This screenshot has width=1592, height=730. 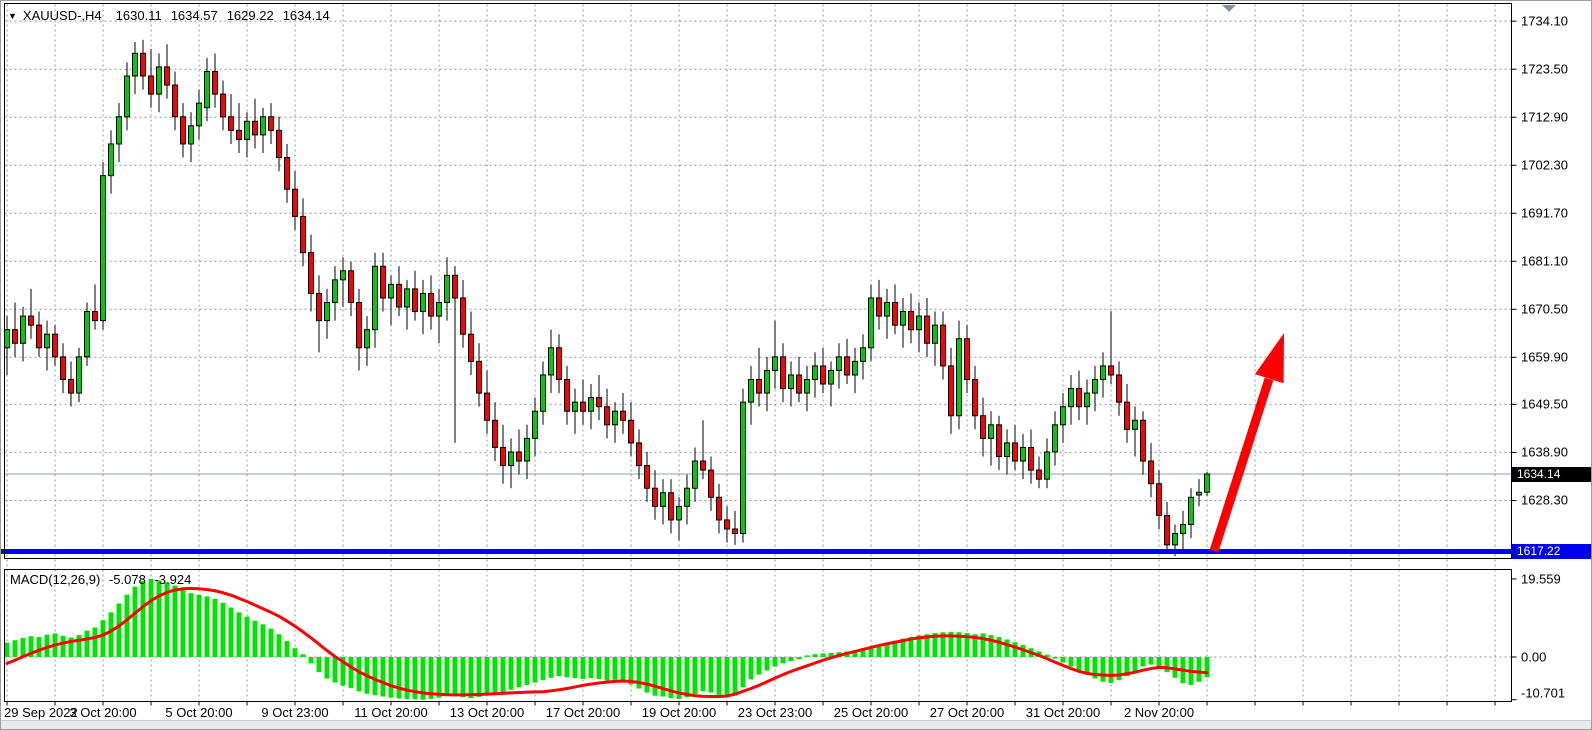 What do you see at coordinates (1241, 465) in the screenshot?
I see `trend-arrow-shaft` at bounding box center [1241, 465].